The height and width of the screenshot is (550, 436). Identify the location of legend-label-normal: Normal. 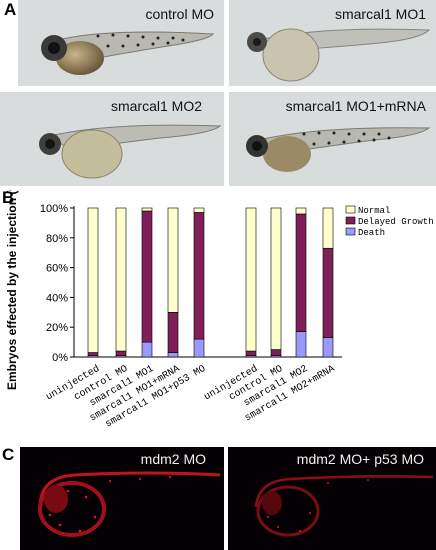
(374, 211).